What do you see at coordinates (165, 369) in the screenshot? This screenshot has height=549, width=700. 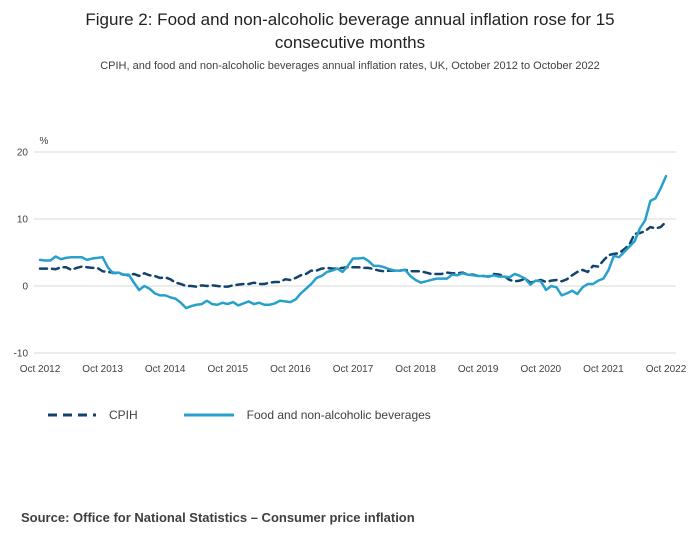 I see `x-tick-label-oct-2014: Oct 2014` at bounding box center [165, 369].